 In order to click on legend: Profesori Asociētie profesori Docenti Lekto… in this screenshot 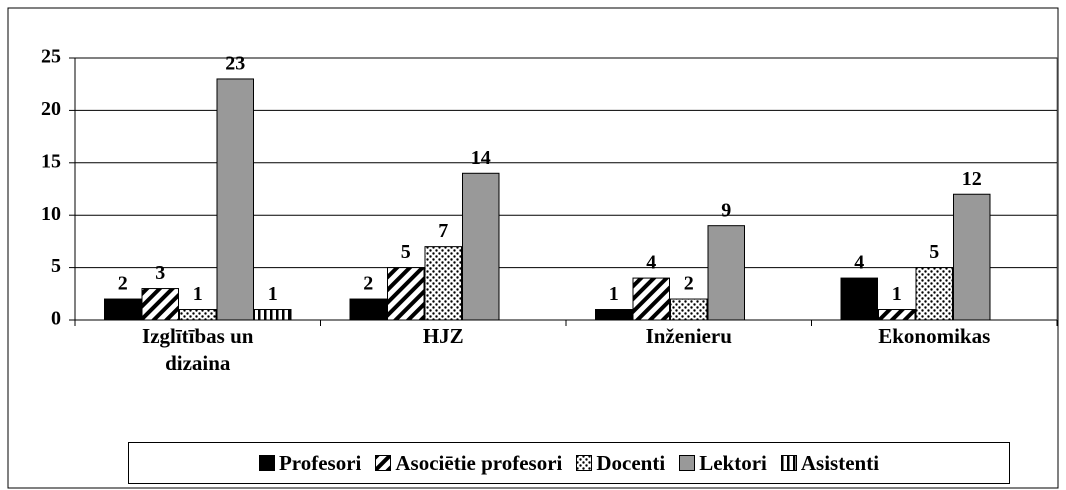, I will do `click(569, 463)`.